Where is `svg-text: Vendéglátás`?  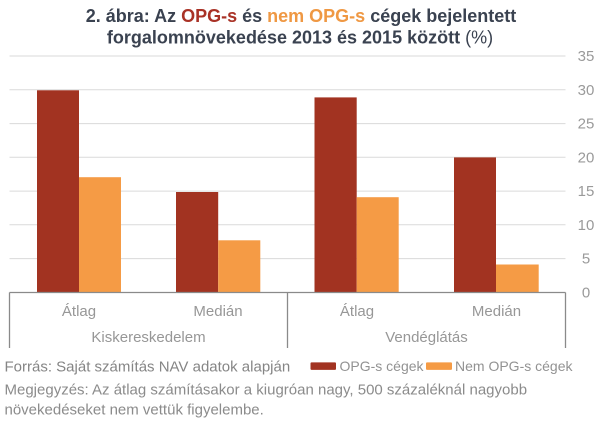 svg-text: Vendéglátás is located at coordinates (426, 337).